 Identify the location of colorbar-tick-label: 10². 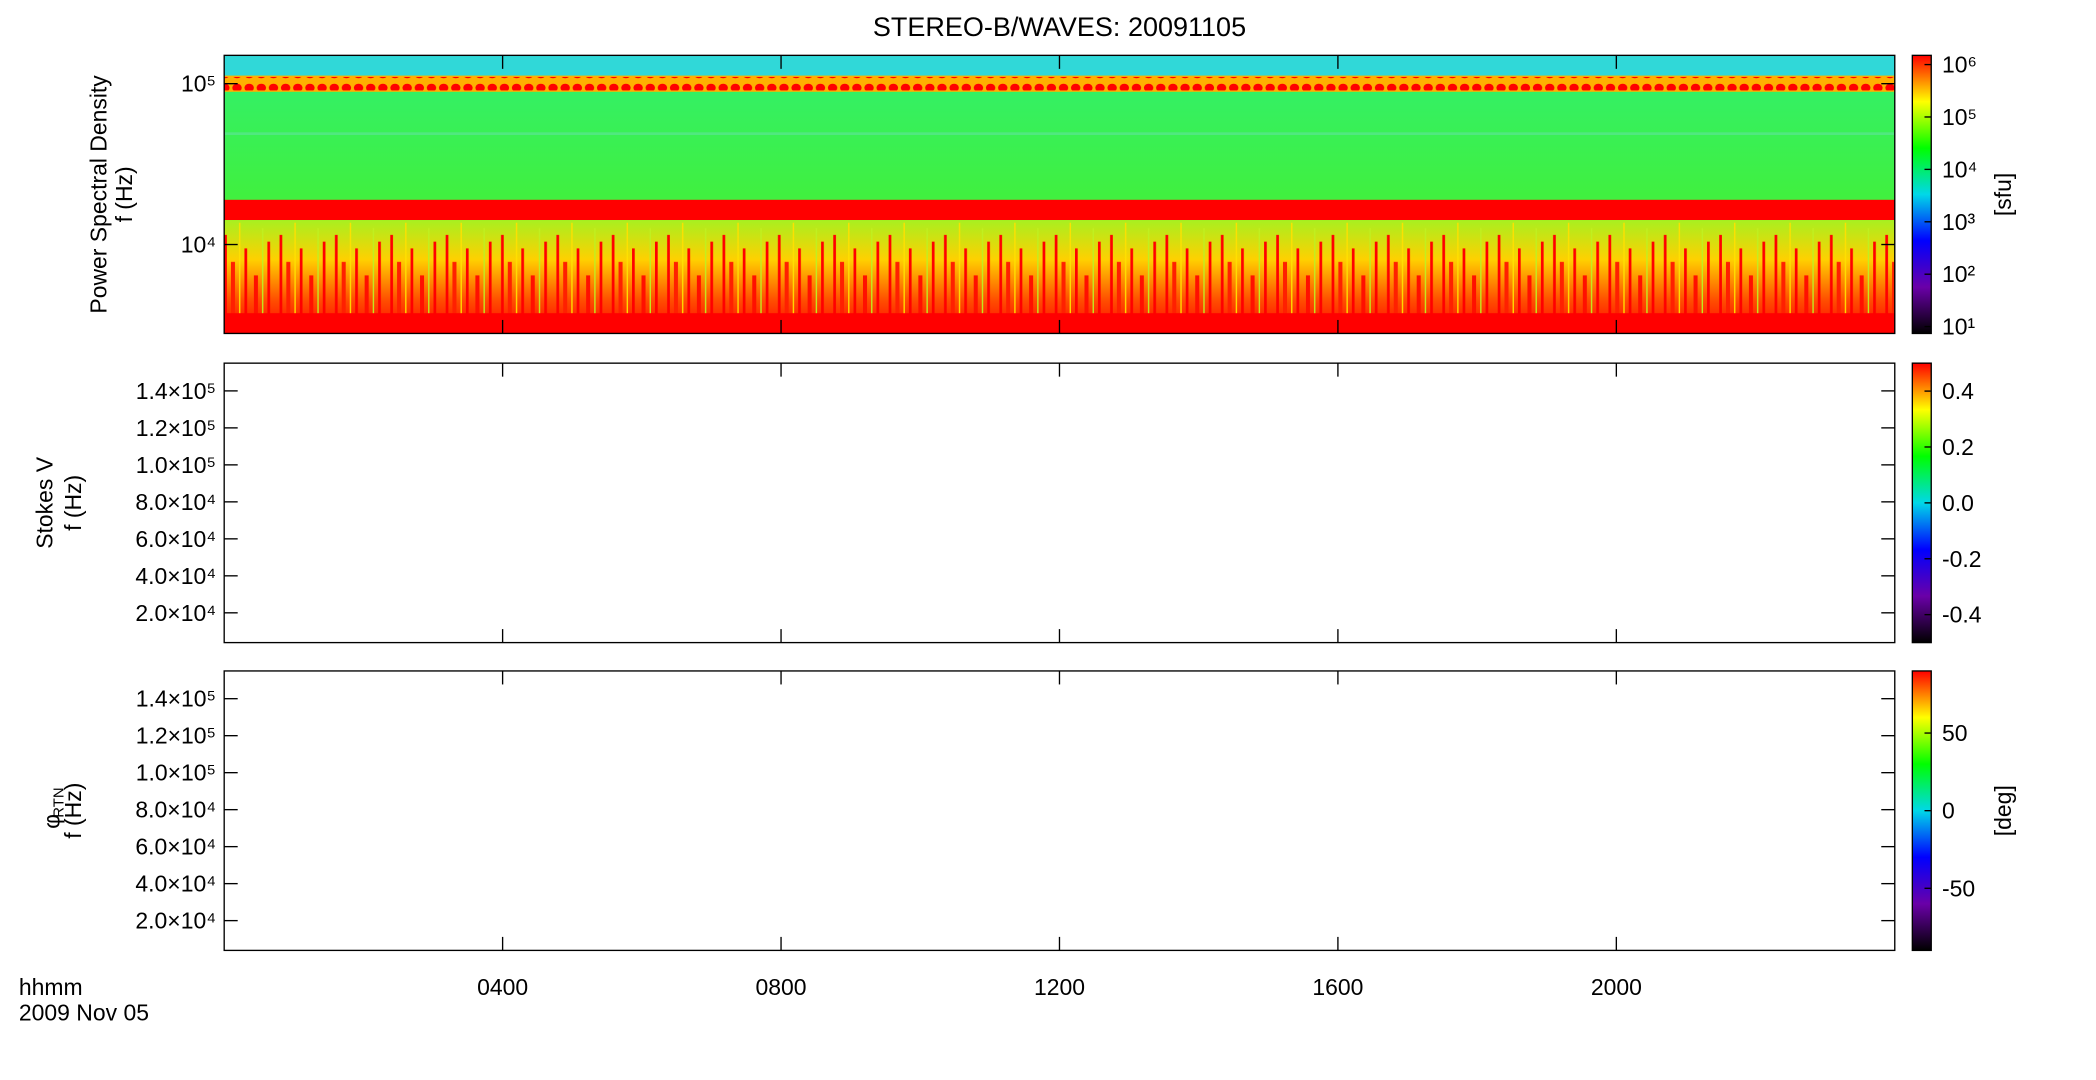
(1959, 274).